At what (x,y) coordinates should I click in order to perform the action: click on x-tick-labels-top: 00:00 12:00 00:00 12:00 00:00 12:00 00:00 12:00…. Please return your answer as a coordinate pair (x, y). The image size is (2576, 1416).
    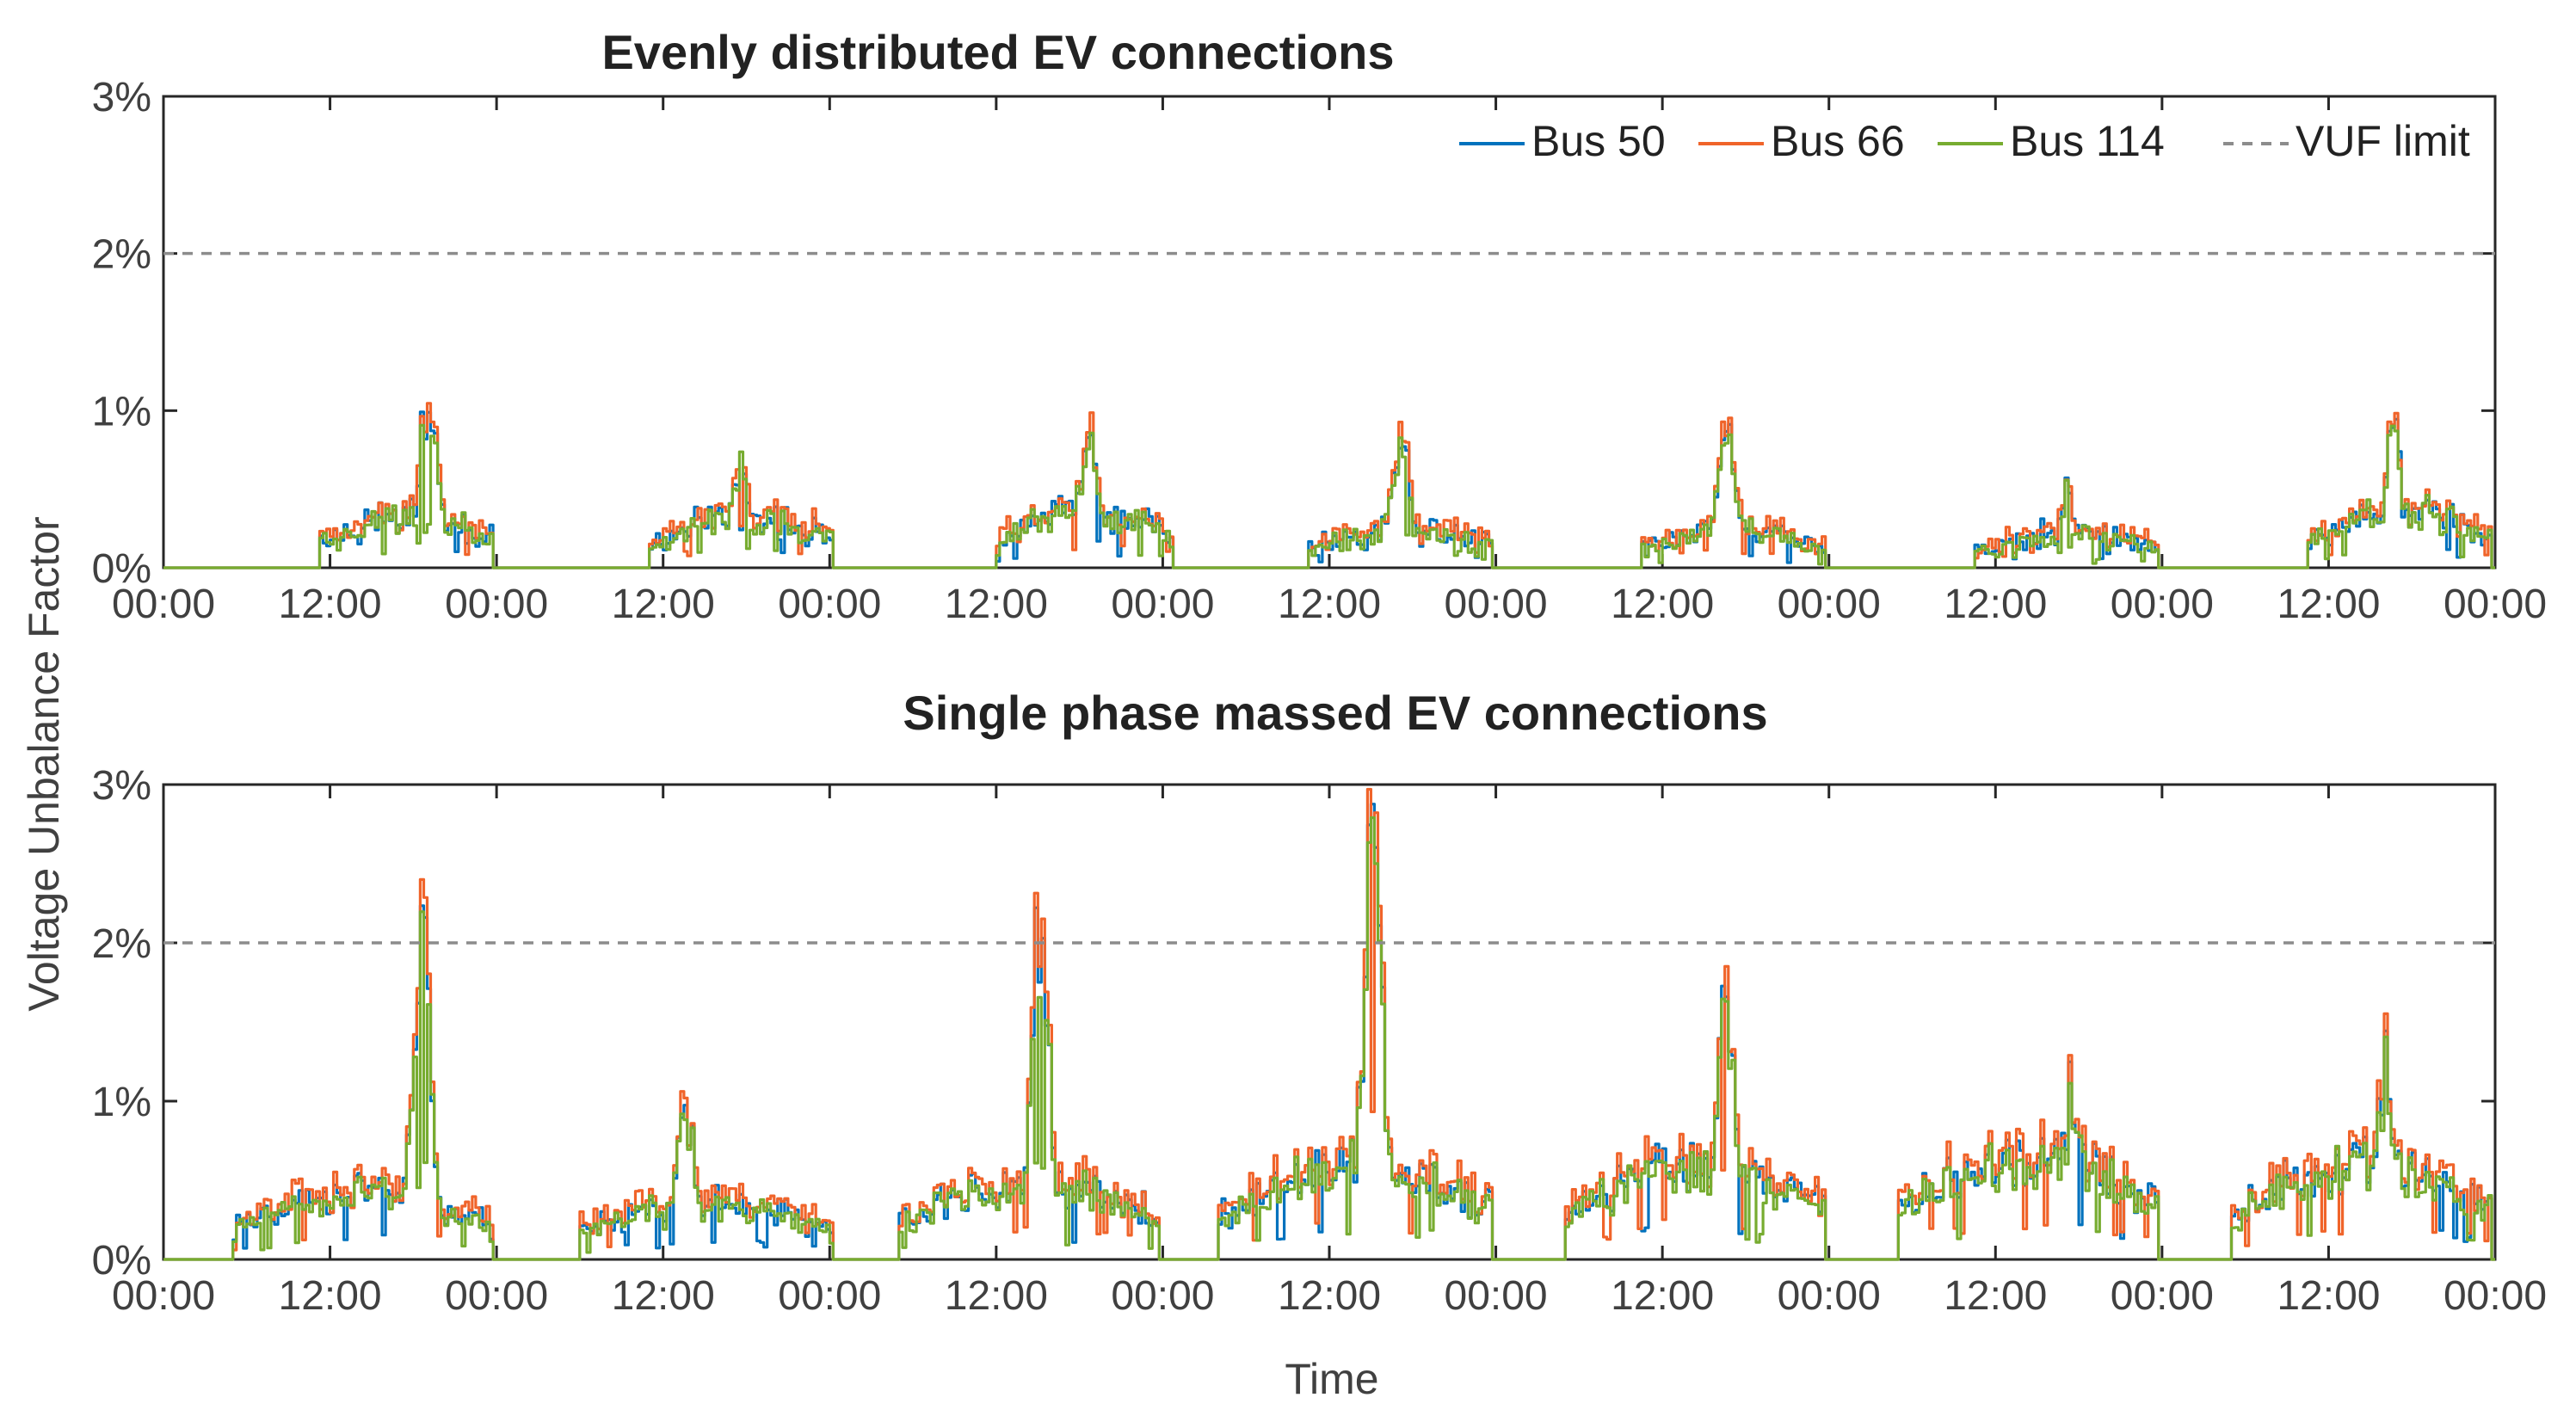
    Looking at the image, I should click on (1329, 605).